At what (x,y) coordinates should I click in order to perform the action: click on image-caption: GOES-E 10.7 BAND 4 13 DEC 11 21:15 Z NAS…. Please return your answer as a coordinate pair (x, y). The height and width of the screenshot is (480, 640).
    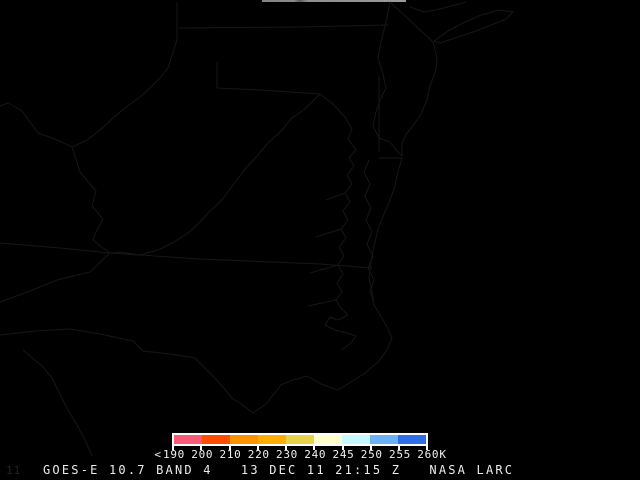
    Looking at the image, I should click on (279, 470).